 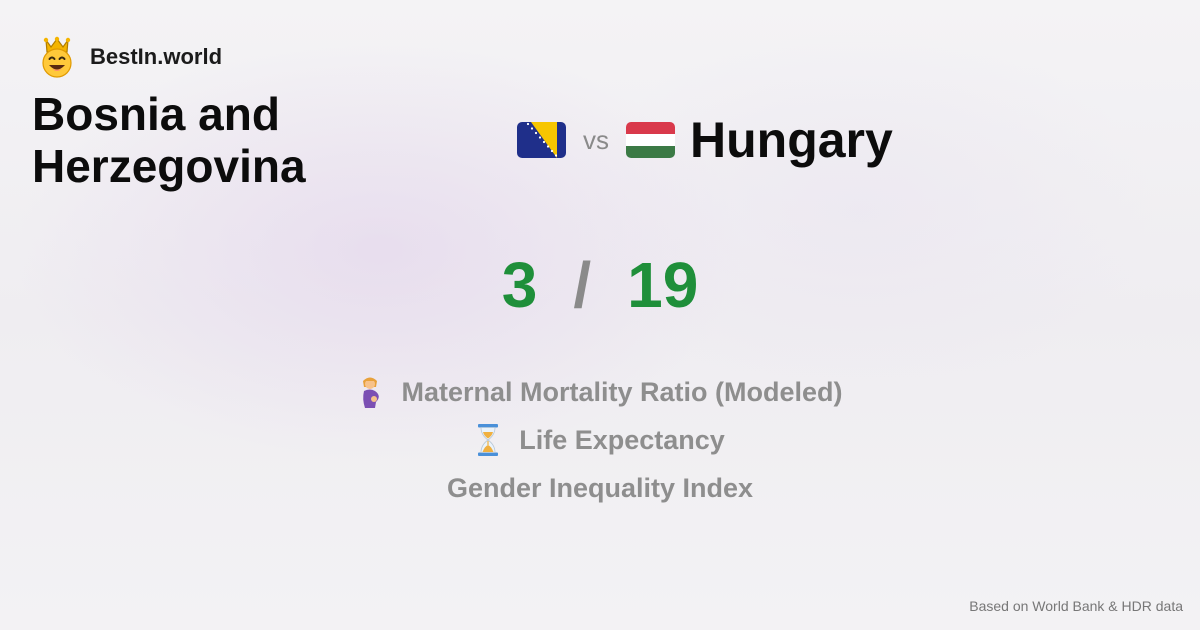 What do you see at coordinates (600, 285) in the screenshot?
I see `score-display: 3 / 19` at bounding box center [600, 285].